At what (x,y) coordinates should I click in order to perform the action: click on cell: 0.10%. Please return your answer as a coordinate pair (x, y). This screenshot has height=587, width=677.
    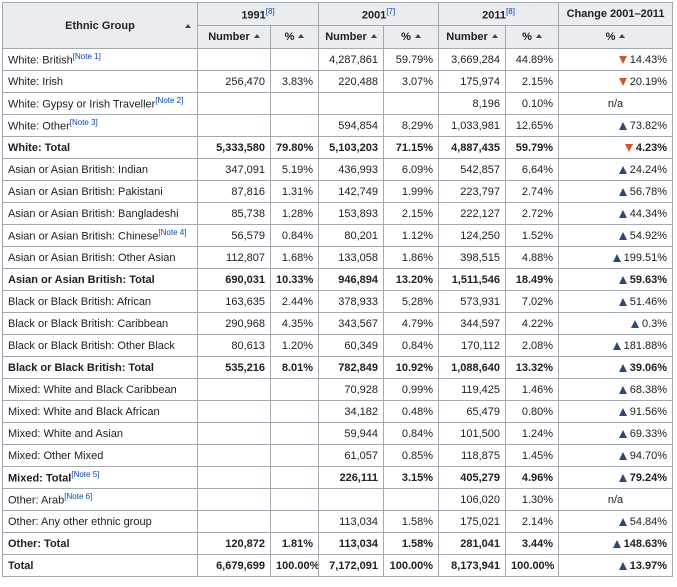
    Looking at the image, I should click on (532, 103).